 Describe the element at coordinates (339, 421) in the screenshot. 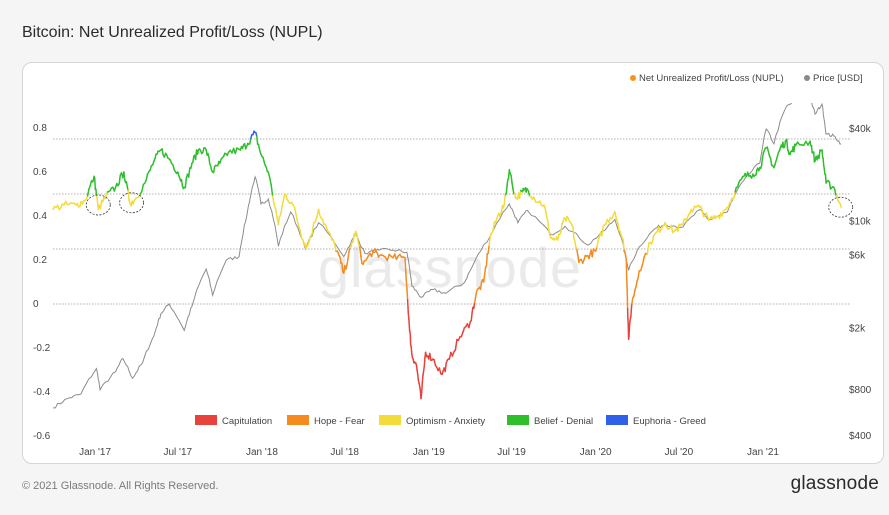

I see `zone-legend-label-1: Hope - Fear` at that location.